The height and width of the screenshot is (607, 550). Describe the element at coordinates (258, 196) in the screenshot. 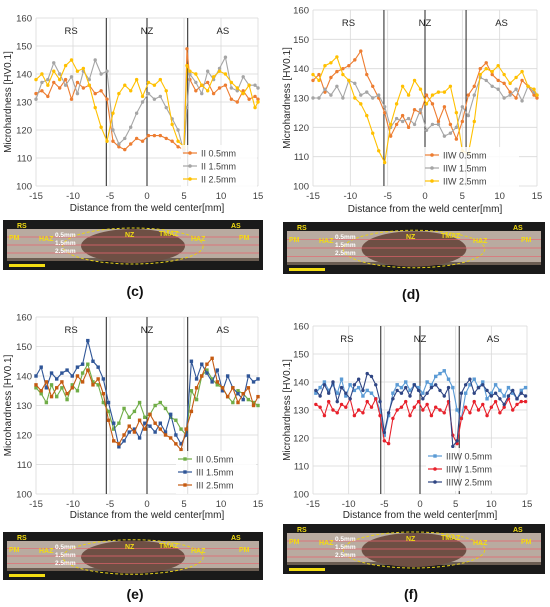

I see `x-tick-label: 15` at that location.